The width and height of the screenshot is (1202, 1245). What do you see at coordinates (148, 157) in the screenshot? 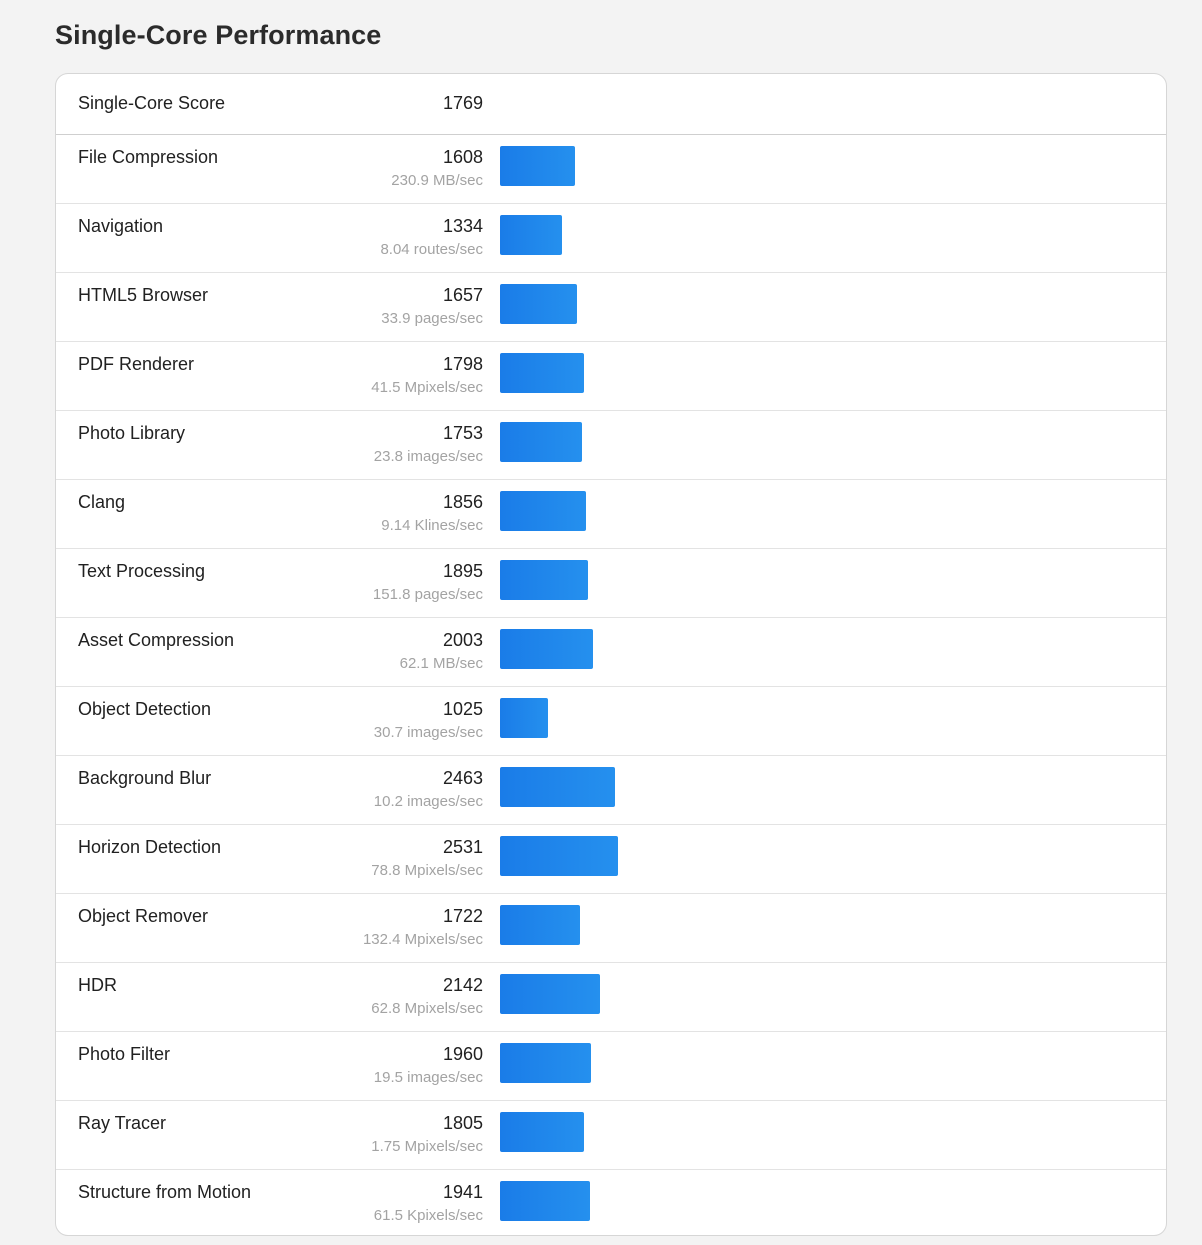
I see `benchmark-name: File Compression` at bounding box center [148, 157].